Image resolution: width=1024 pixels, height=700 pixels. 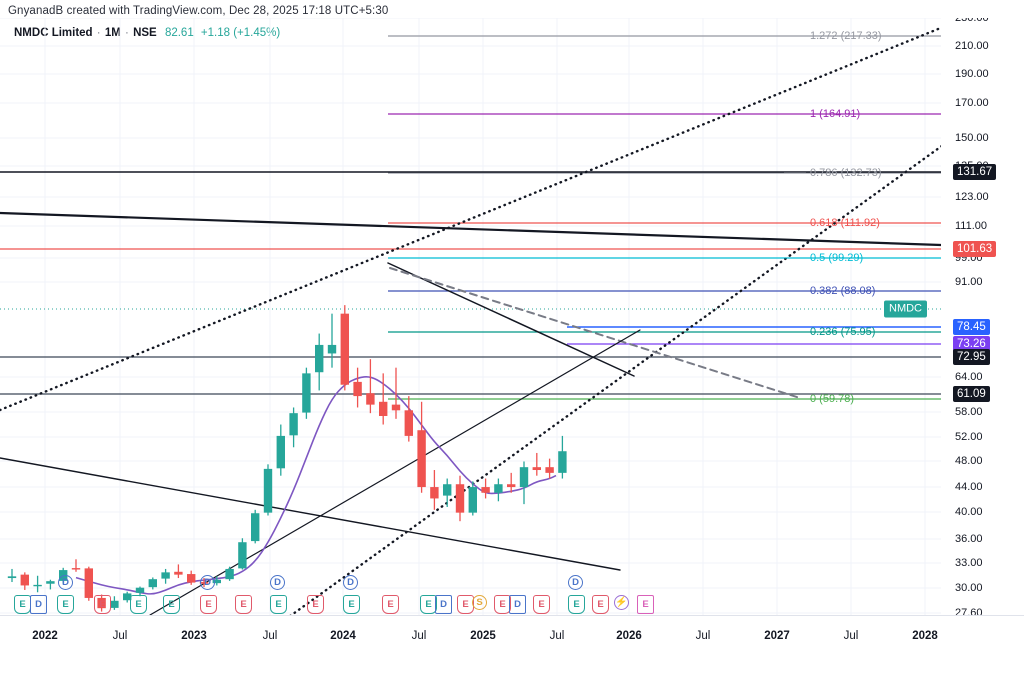 What do you see at coordinates (905, 309) in the screenshot?
I see `last-price-symbol-tag: NMDC` at bounding box center [905, 309].